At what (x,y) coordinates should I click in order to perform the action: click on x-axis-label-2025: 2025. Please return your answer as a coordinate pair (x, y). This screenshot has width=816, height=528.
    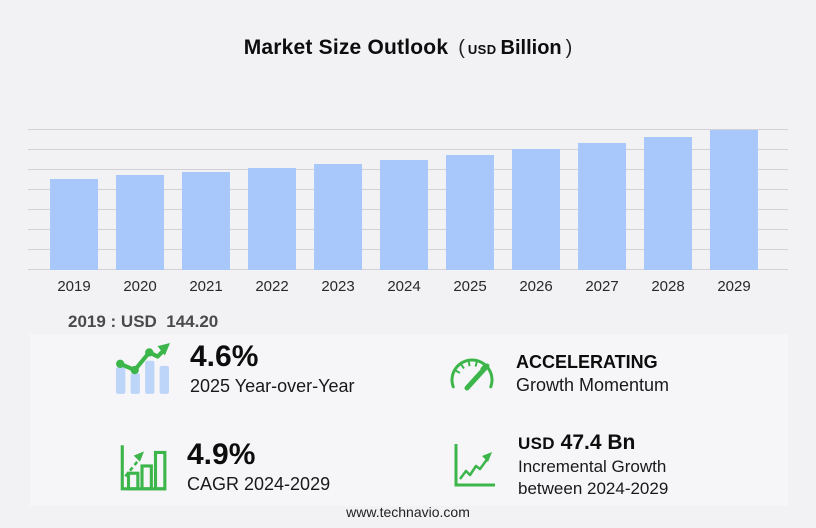
    Looking at the image, I should click on (470, 286).